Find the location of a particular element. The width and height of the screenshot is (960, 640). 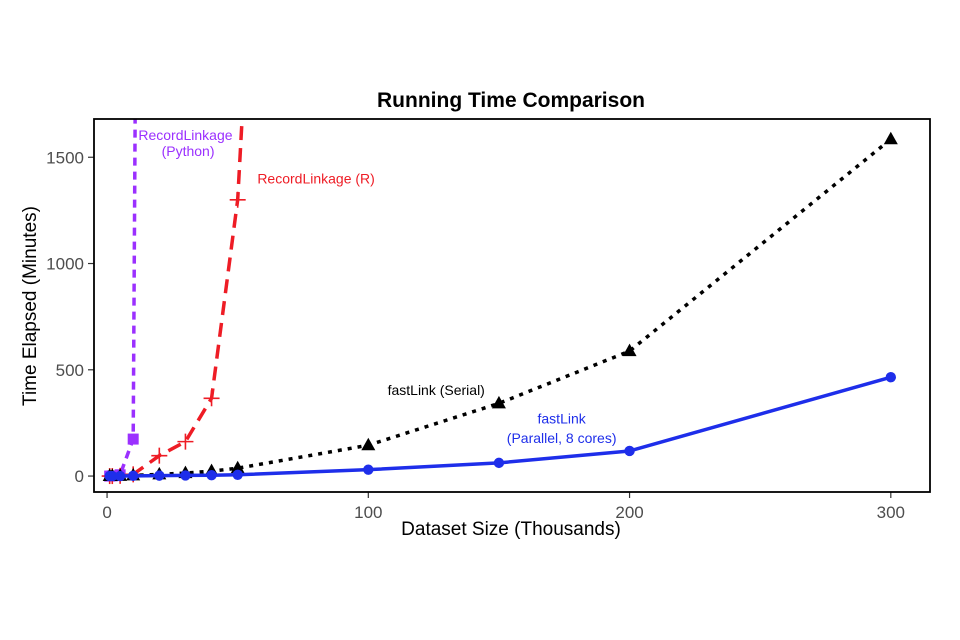

square-marker is located at coordinates (133, 439).